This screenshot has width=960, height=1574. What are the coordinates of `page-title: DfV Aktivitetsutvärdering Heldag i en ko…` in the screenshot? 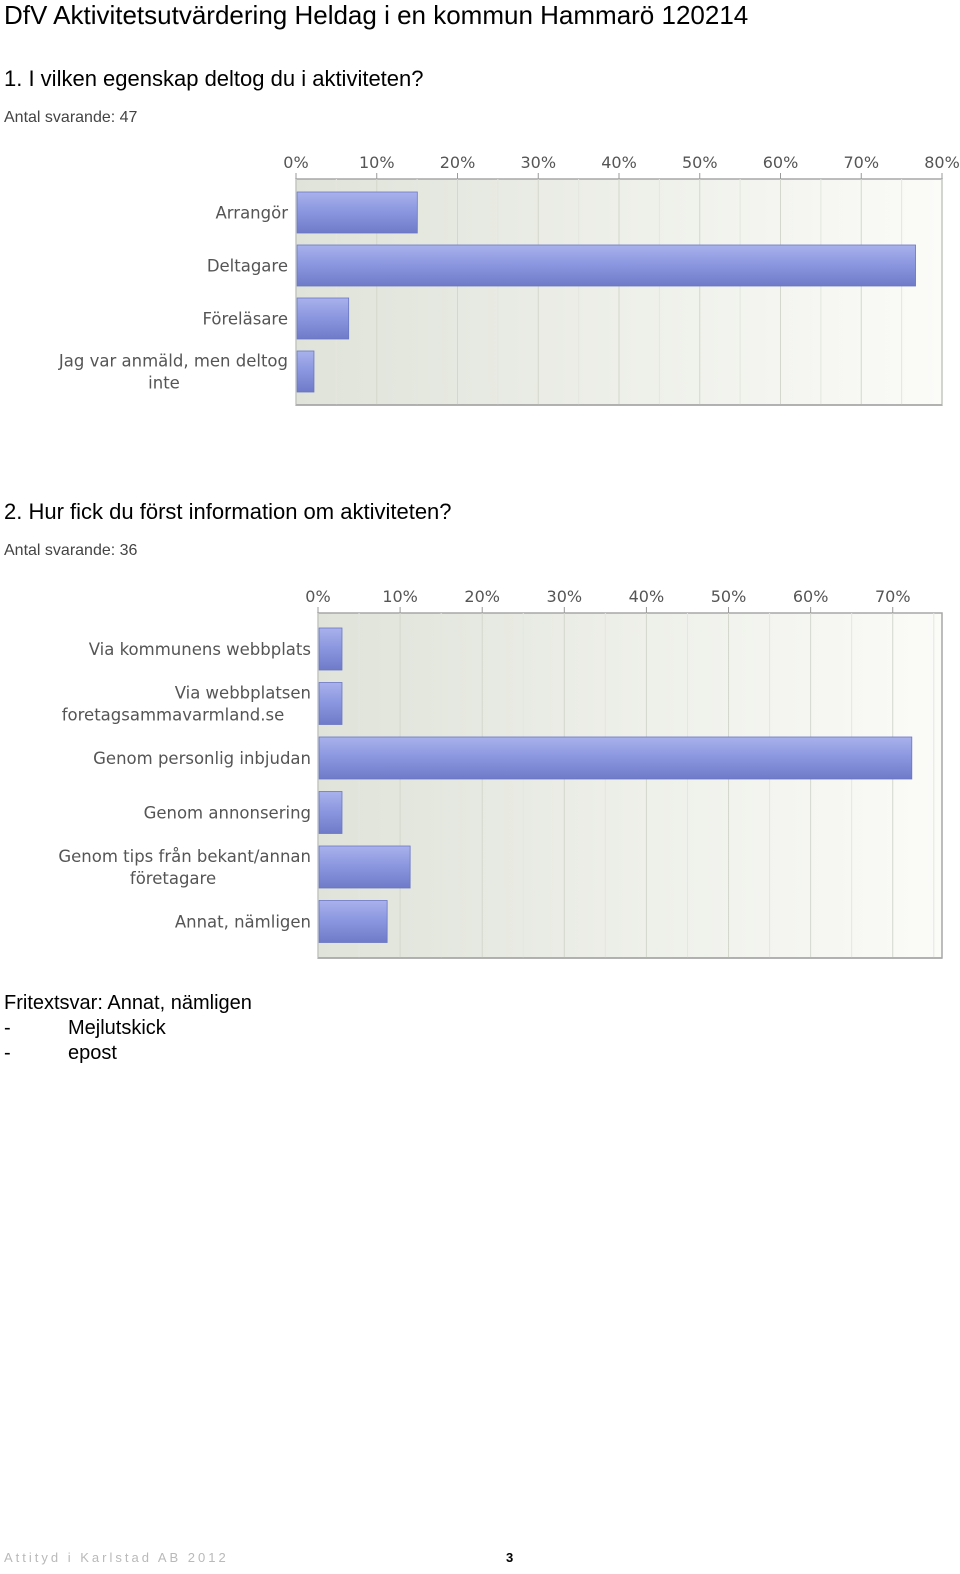 It's located at (376, 15).